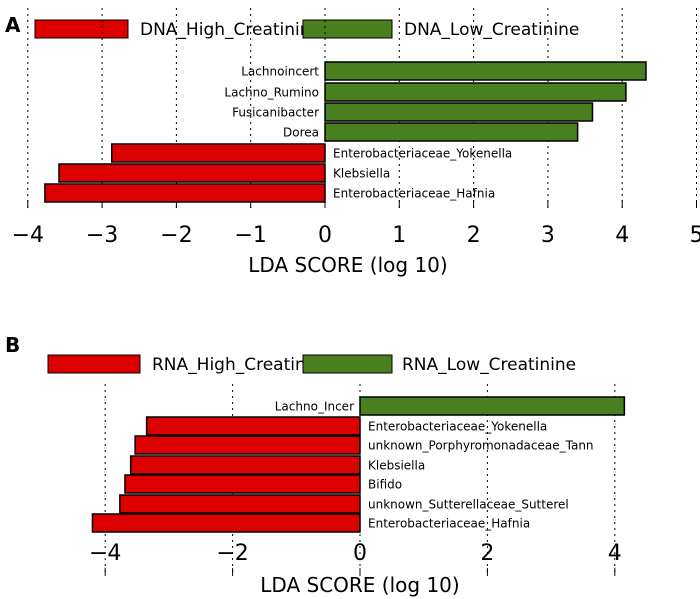 This screenshot has width=700, height=599. What do you see at coordinates (491, 30) in the screenshot?
I see `legend-label: DNA_Low_Creatinine` at bounding box center [491, 30].